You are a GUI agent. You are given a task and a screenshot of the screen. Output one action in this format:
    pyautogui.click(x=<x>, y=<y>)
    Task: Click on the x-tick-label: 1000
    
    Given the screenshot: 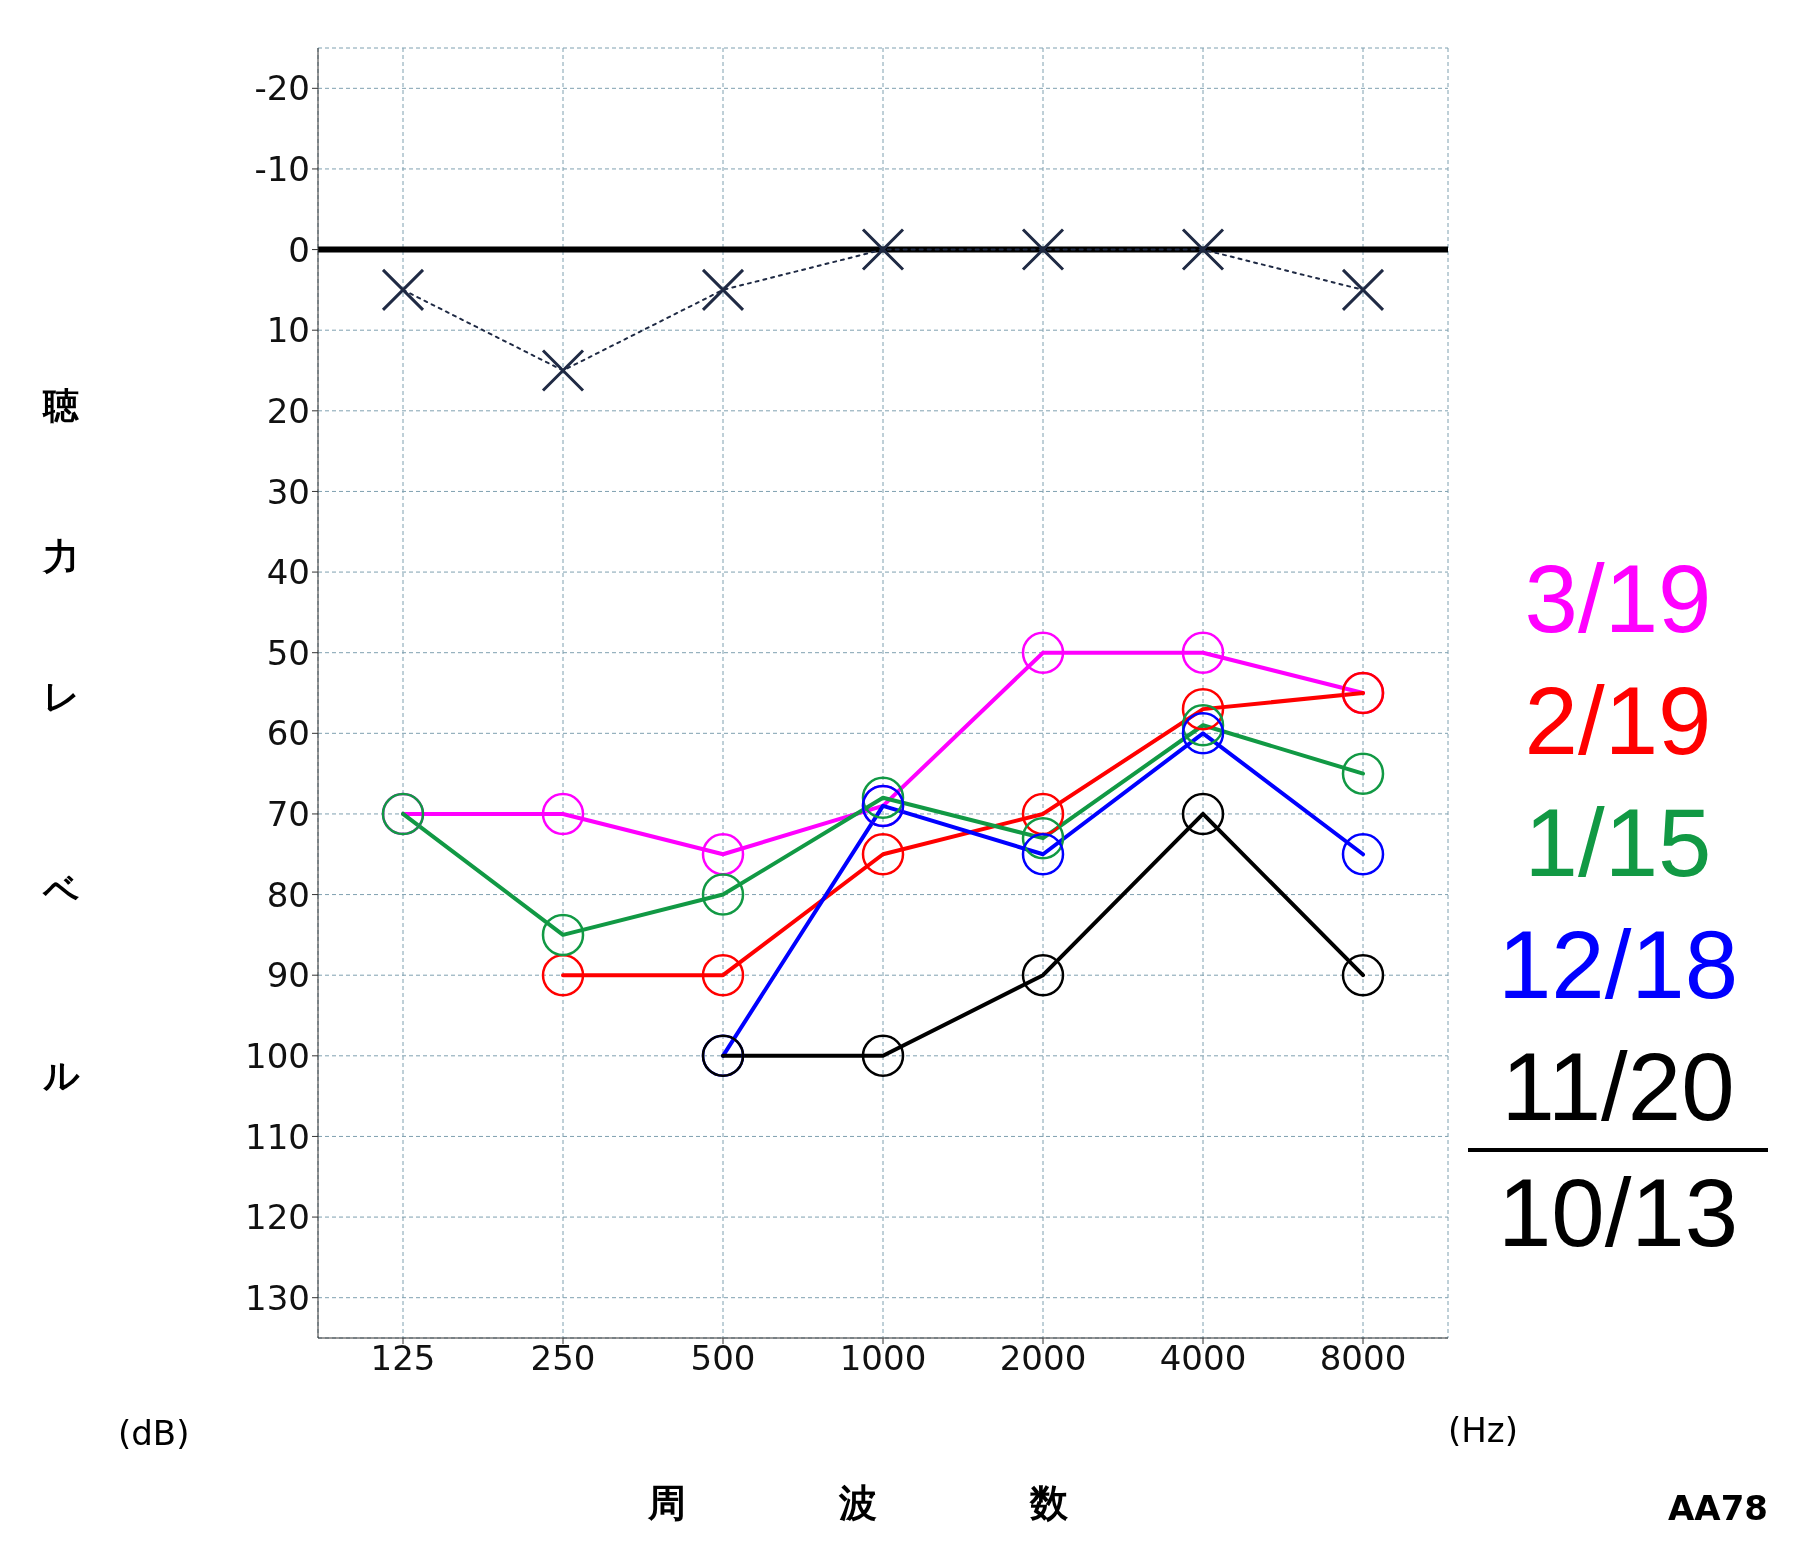 What is the action you would take?
    pyautogui.click(x=883, y=1358)
    